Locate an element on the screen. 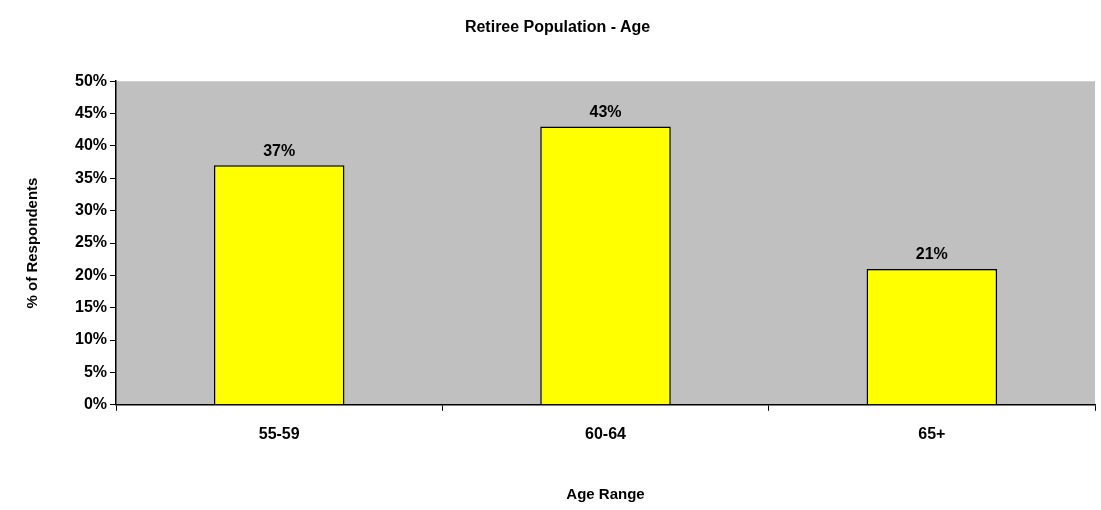  x-tick-label: 55-59 is located at coordinates (279, 433).